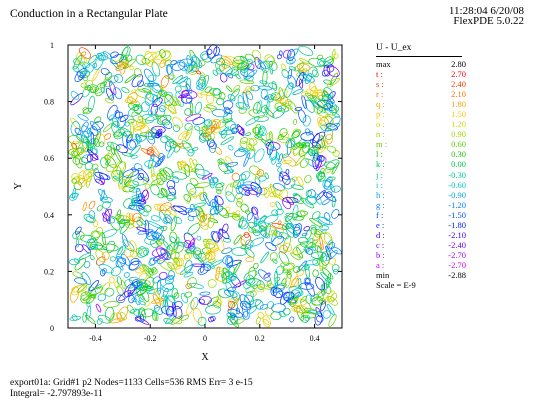 The image size is (544, 408). I want to click on timestamp: 11:28:04 6/20/08, so click(486, 11).